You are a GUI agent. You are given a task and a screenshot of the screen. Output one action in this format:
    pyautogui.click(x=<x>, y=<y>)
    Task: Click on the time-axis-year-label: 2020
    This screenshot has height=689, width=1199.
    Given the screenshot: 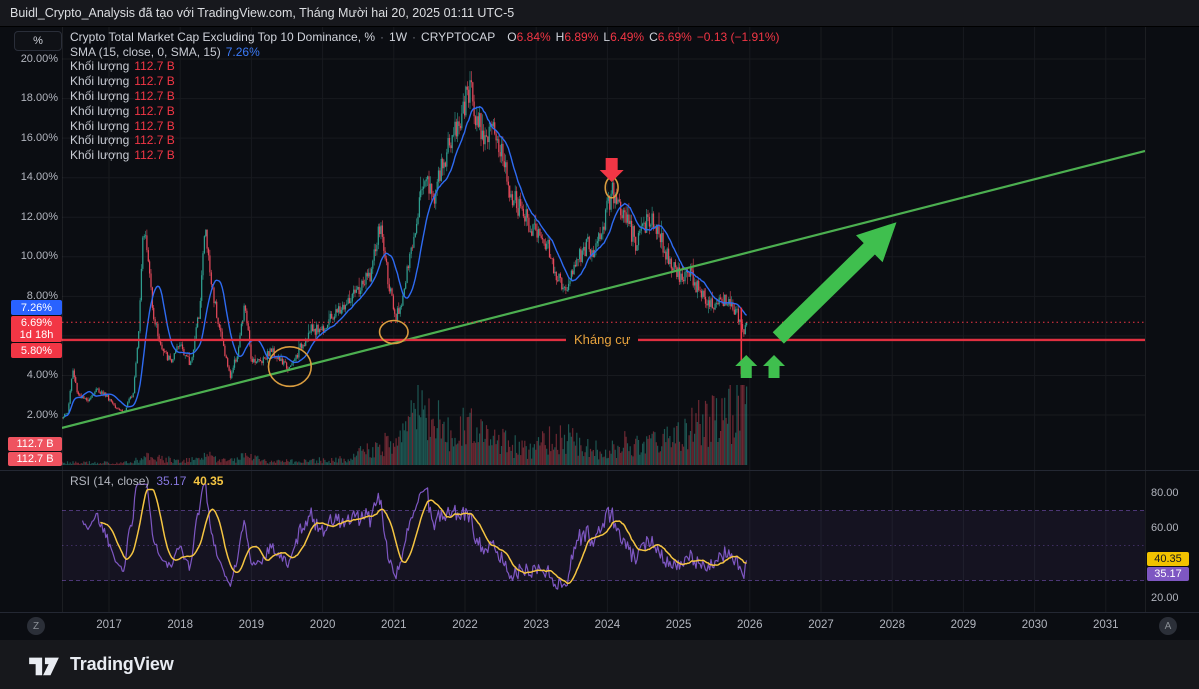 What is the action you would take?
    pyautogui.click(x=322, y=625)
    